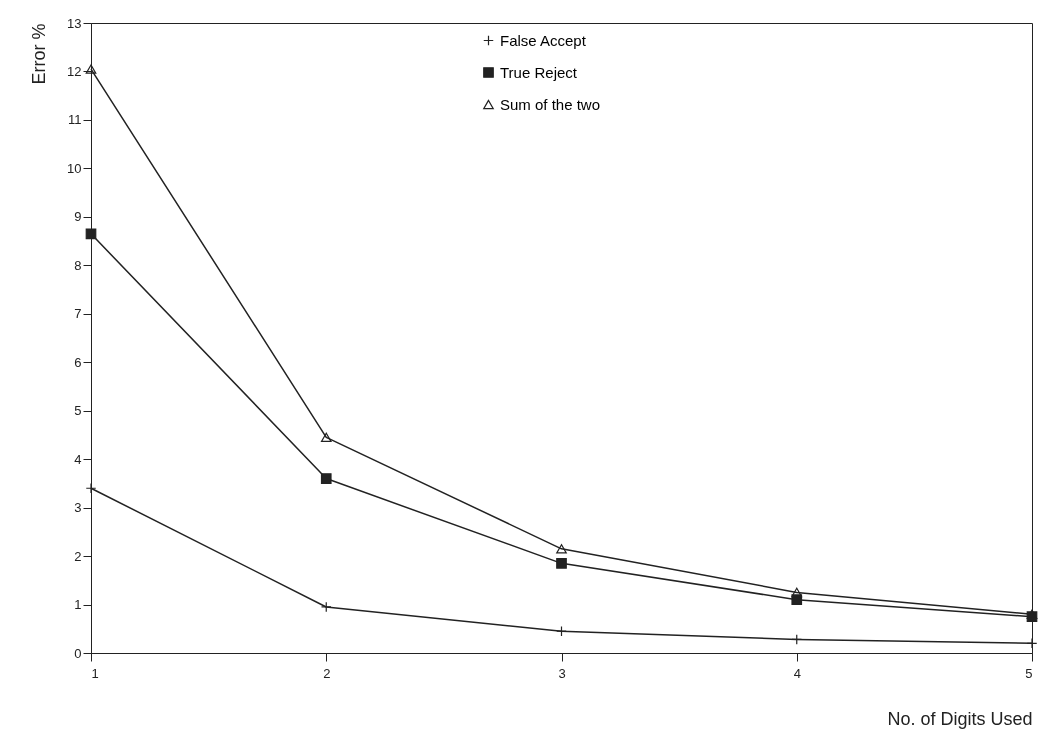 The height and width of the screenshot is (749, 1056). What do you see at coordinates (78, 217) in the screenshot?
I see `y-tick-label: 9` at bounding box center [78, 217].